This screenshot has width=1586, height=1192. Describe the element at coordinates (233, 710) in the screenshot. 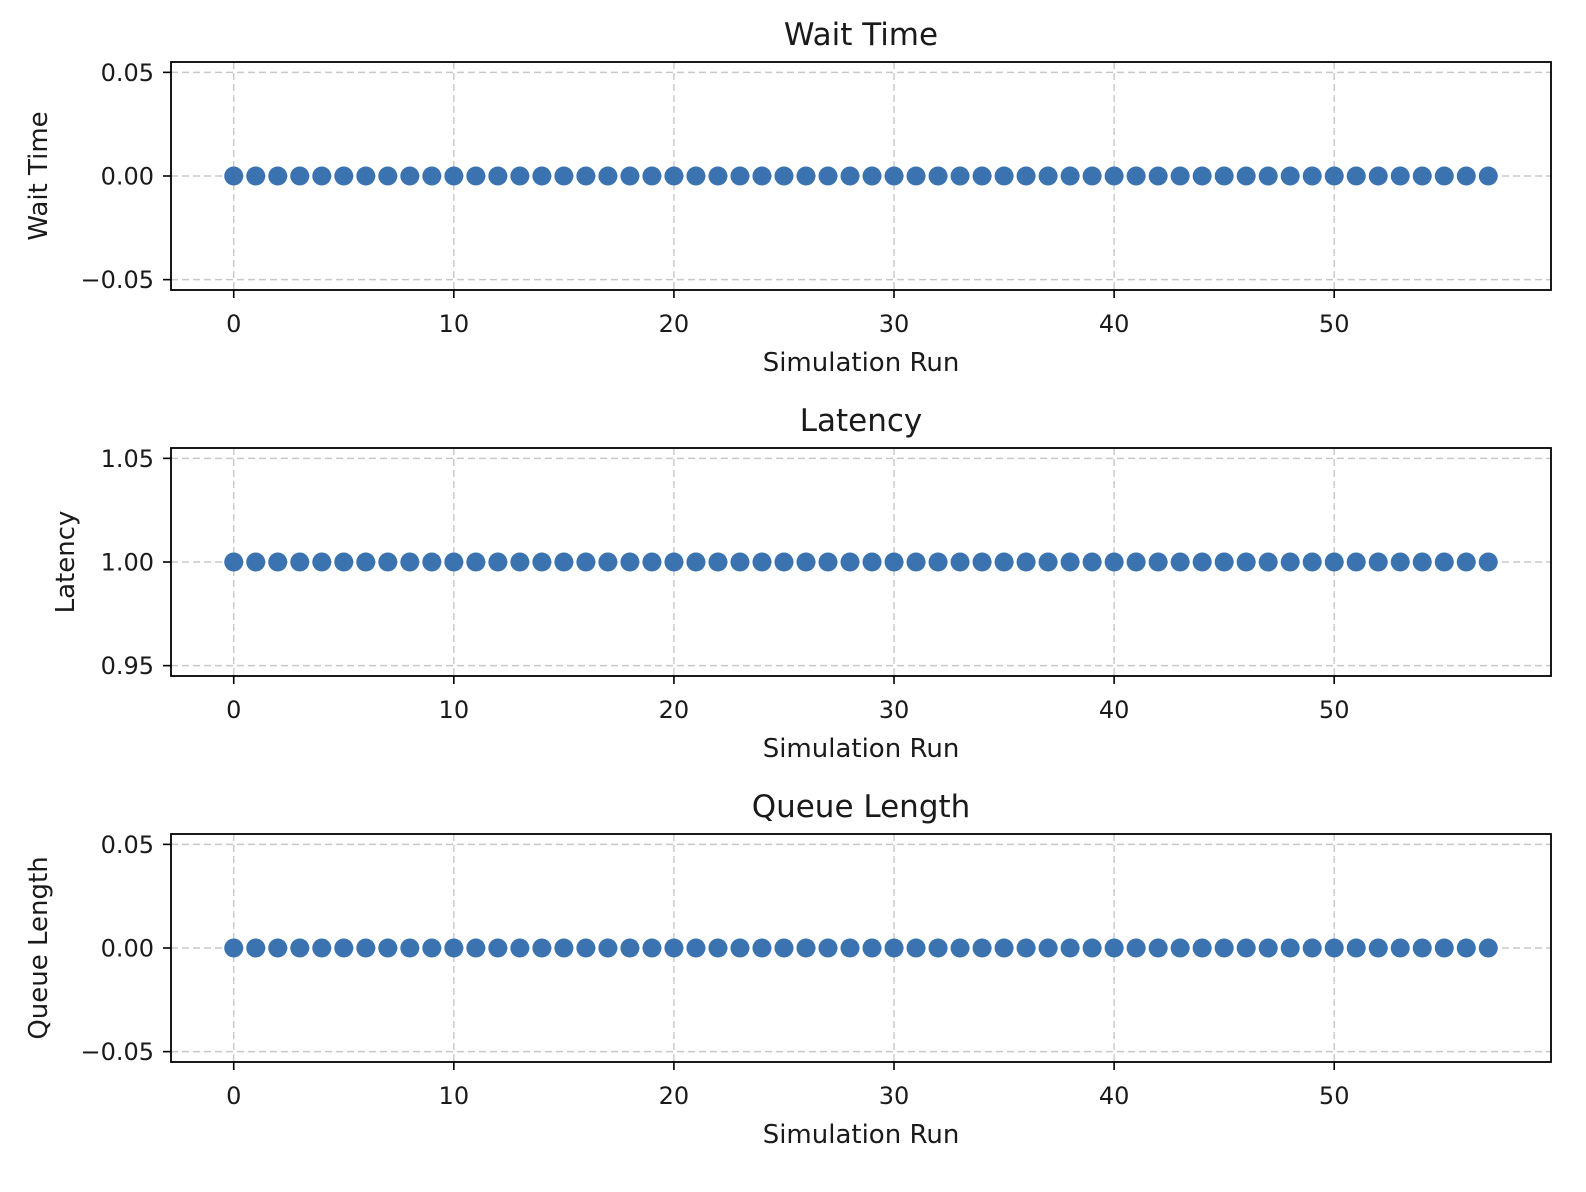

I see `latency-x-tick-label-0: 0` at that location.